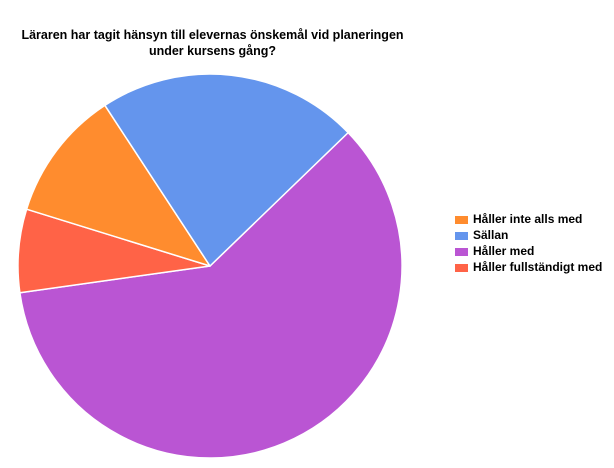 This screenshot has width=614, height=468. What do you see at coordinates (212, 51) in the screenshot?
I see `chart-title-line-2: under kursens gång?` at bounding box center [212, 51].